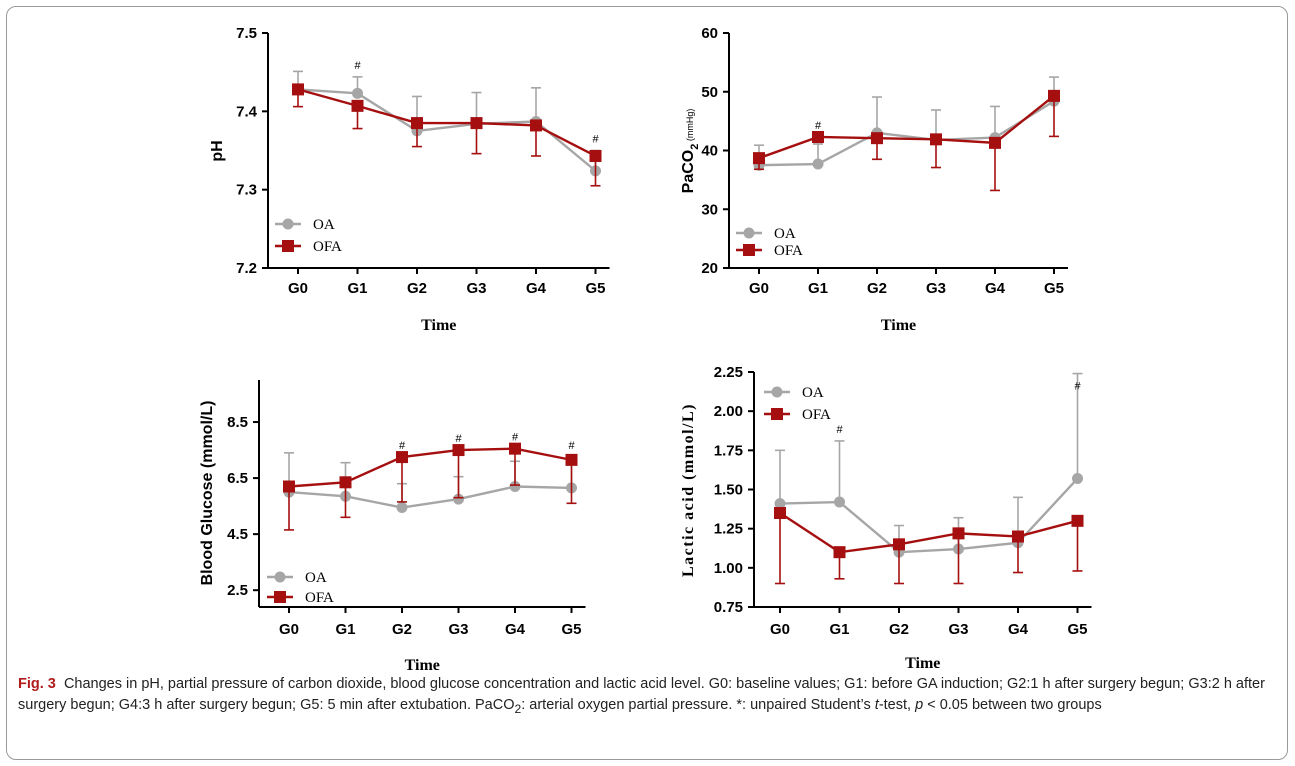 The width and height of the screenshot is (1295, 766). Describe the element at coordinates (247, 111) in the screenshot. I see `y-tick-label: 7.4` at that location.